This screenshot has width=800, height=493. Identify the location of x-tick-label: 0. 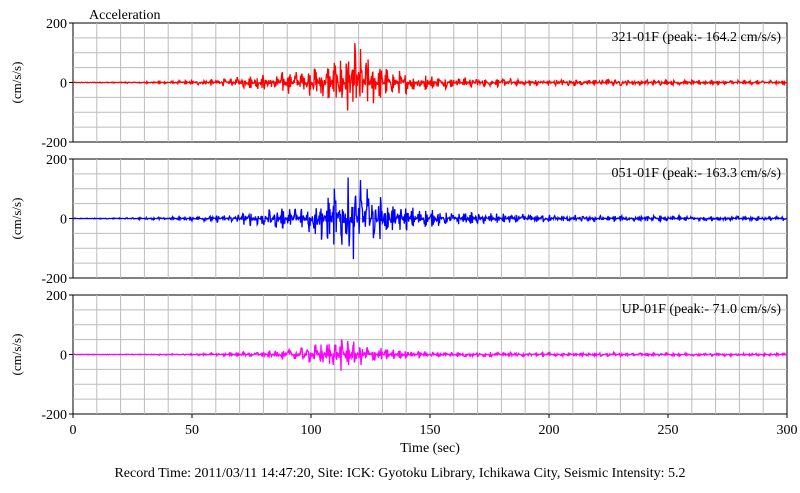
(73, 430).